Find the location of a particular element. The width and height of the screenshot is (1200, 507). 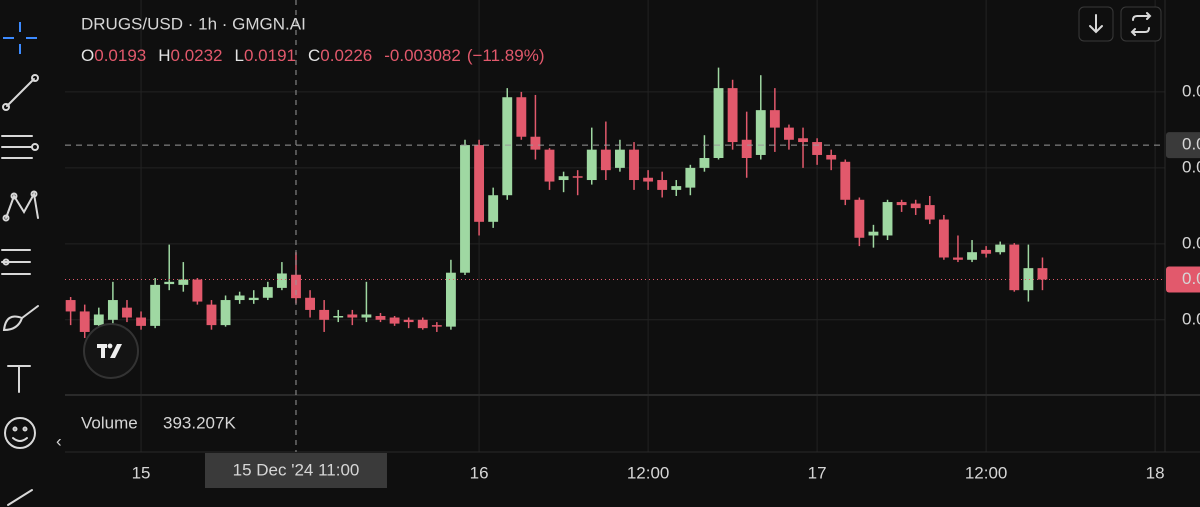

legend-text: L is located at coordinates (239, 55).